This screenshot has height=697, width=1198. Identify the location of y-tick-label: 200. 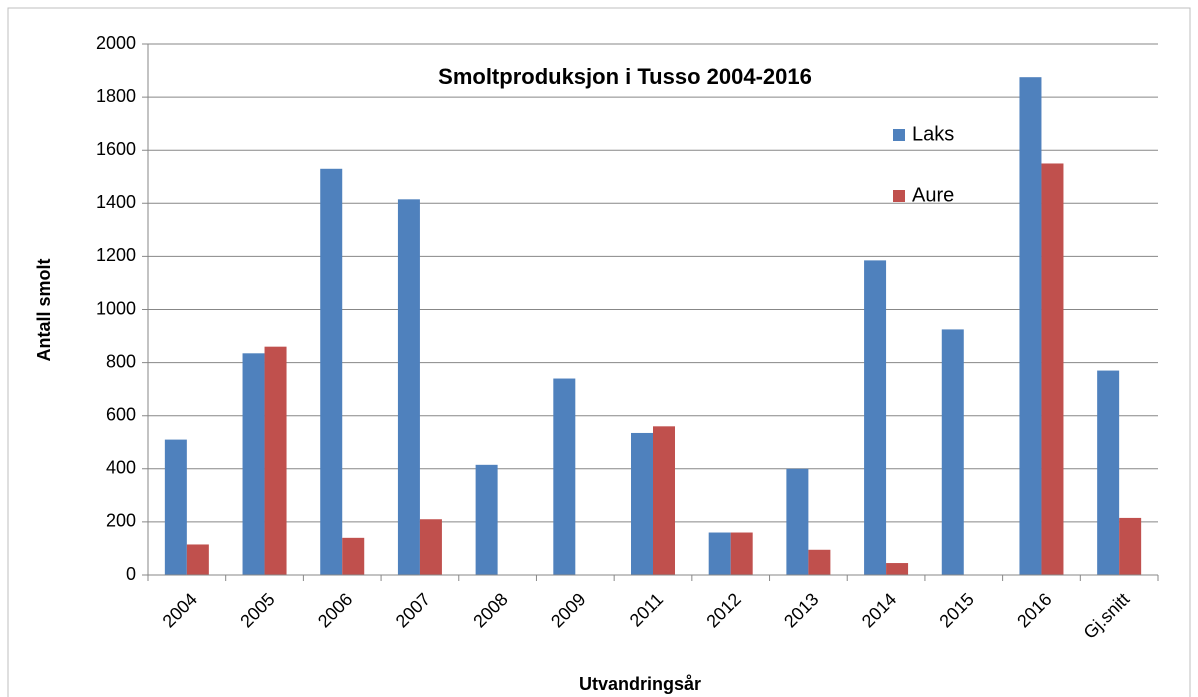
(121, 521).